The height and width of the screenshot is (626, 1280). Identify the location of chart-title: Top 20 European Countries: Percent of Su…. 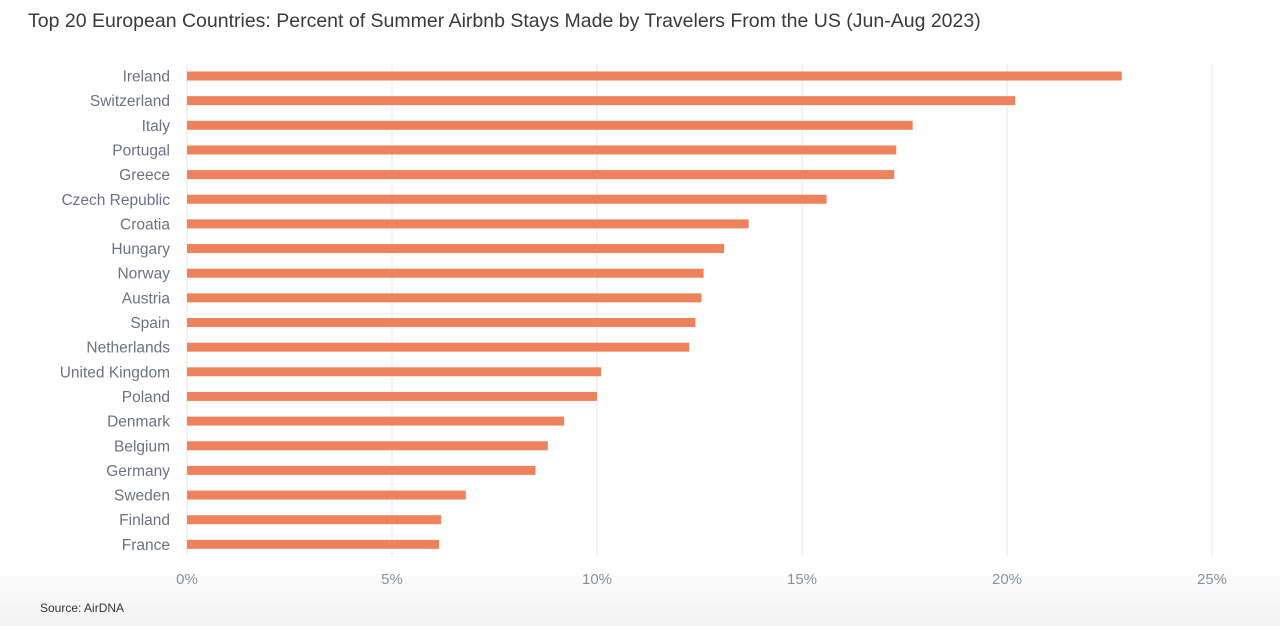
(504, 21).